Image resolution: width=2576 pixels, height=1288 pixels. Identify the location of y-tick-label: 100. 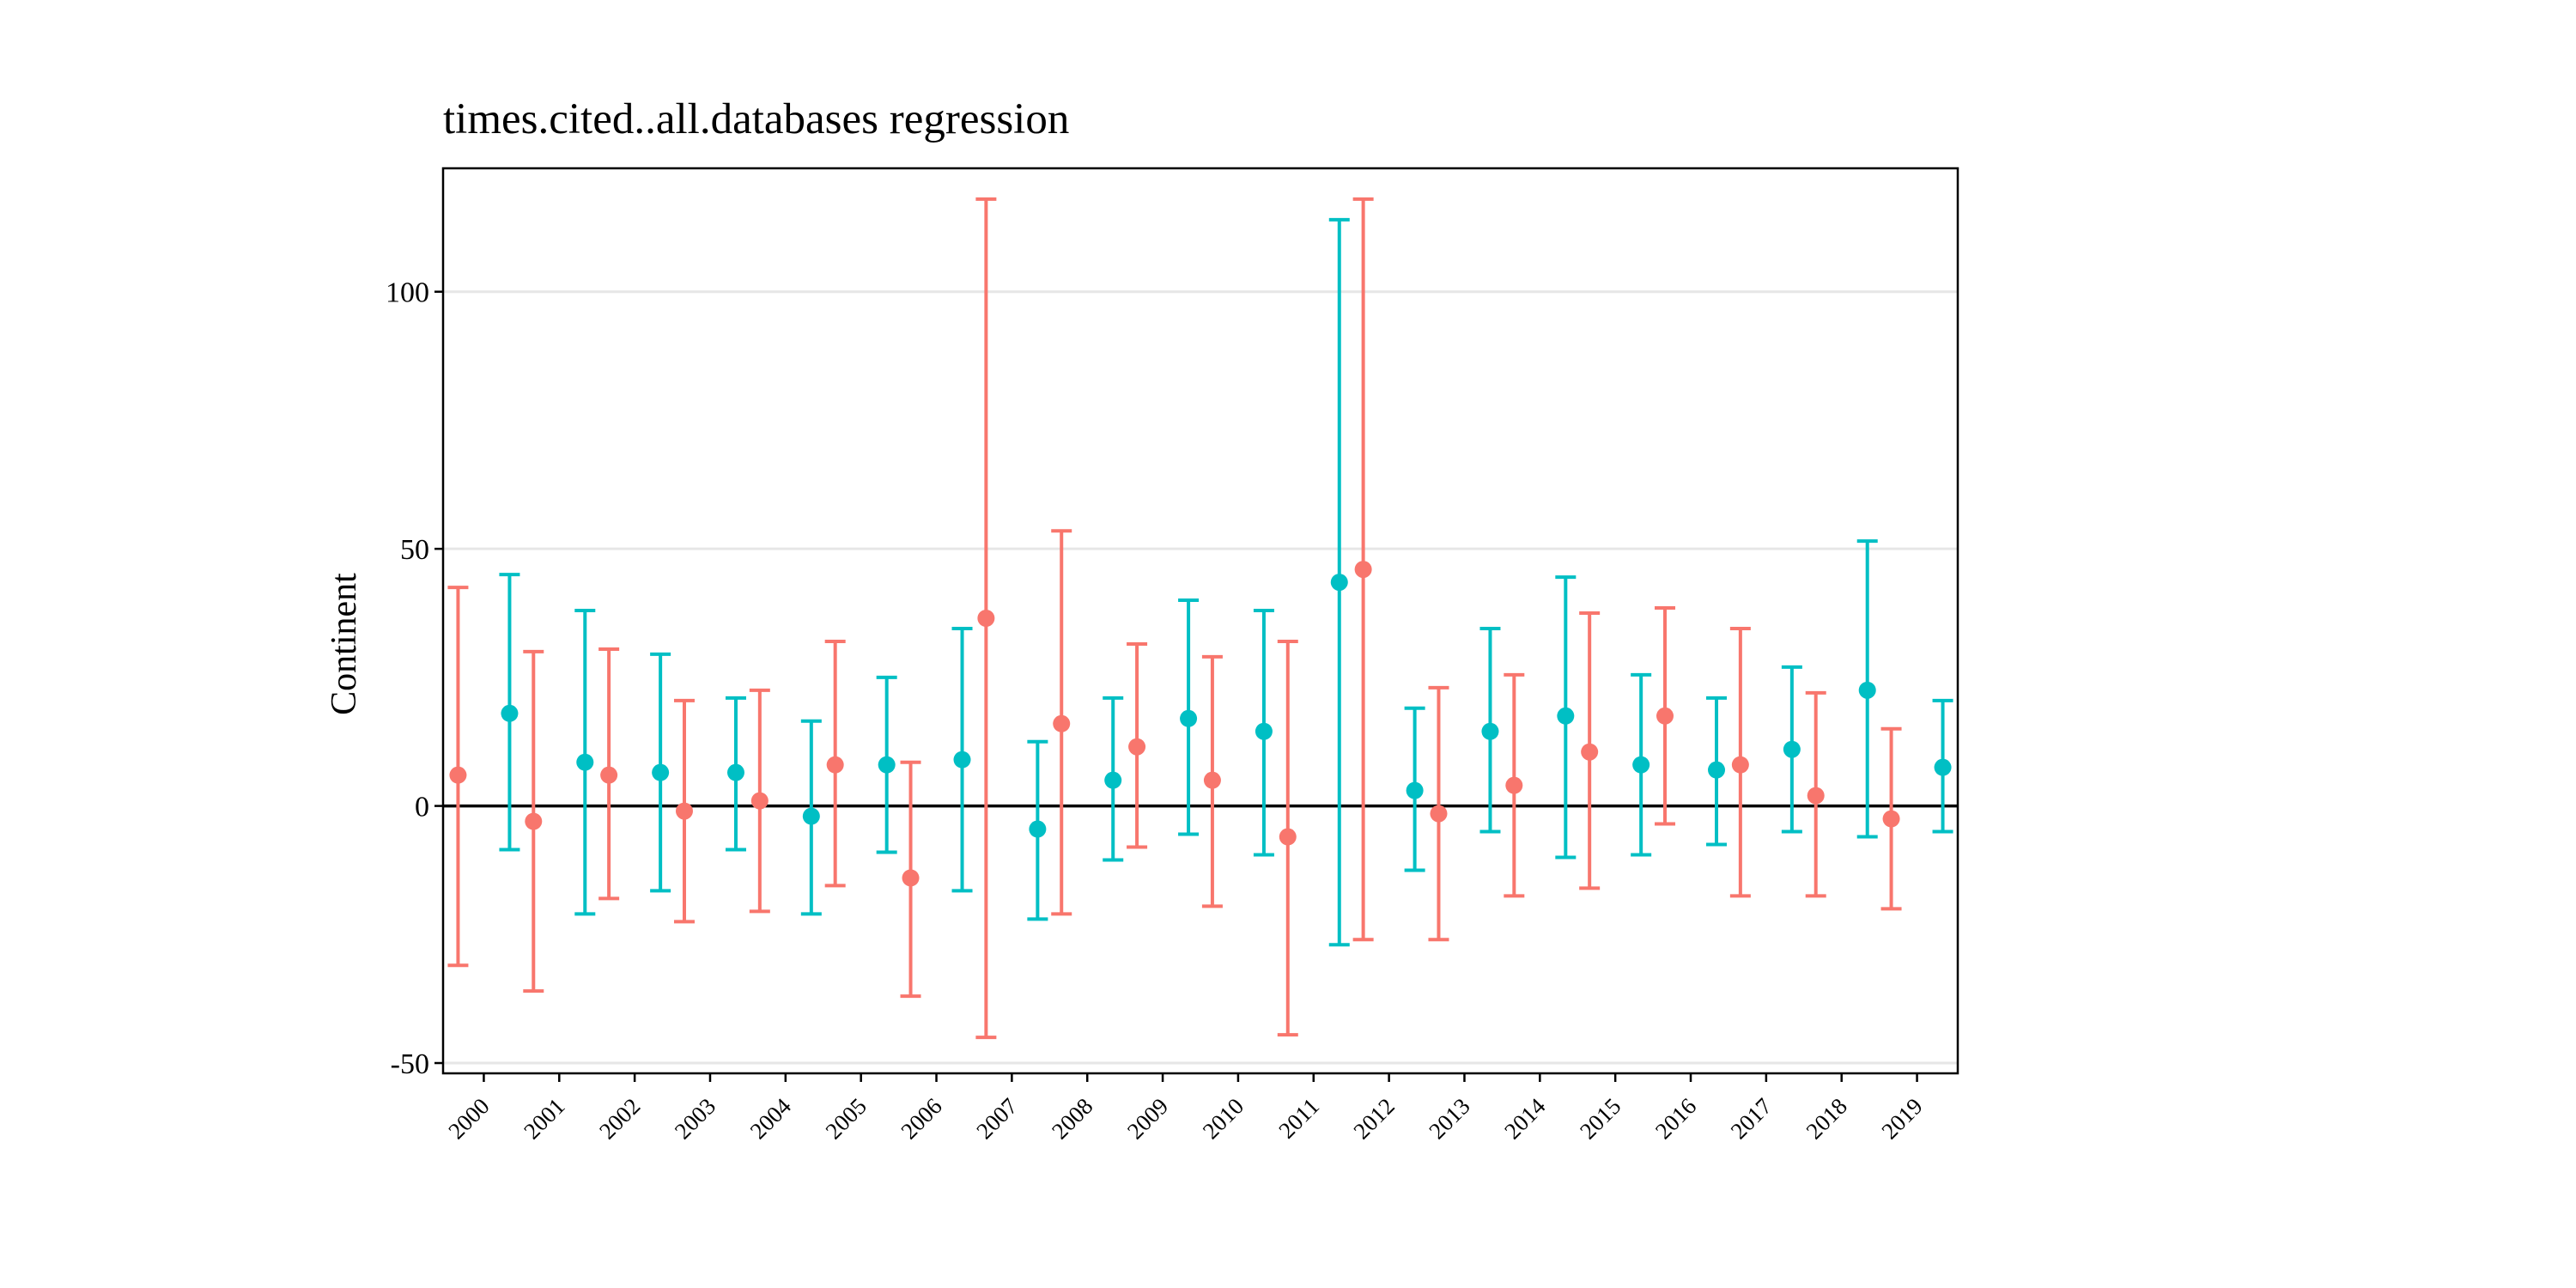
(408, 293).